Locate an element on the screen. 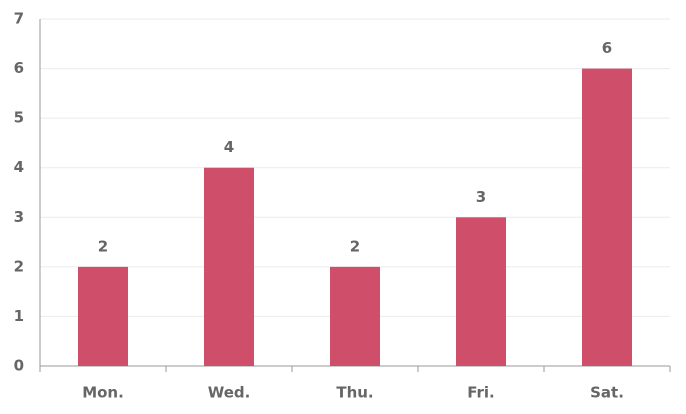  y-tick-label: 4 is located at coordinates (19, 167).